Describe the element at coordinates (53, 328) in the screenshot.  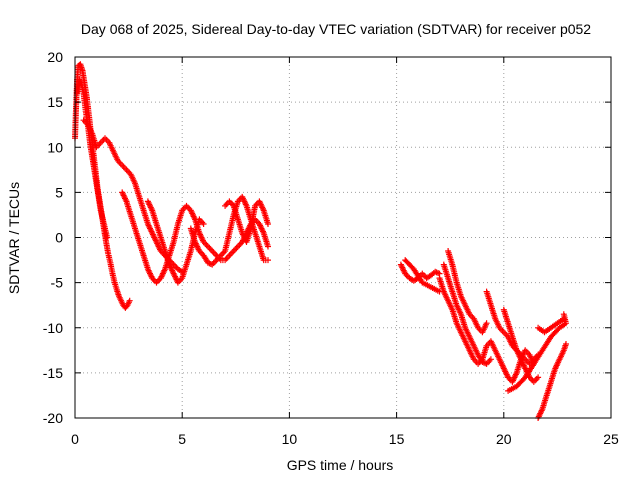
I see `y-tick-label-2: -10` at that location.